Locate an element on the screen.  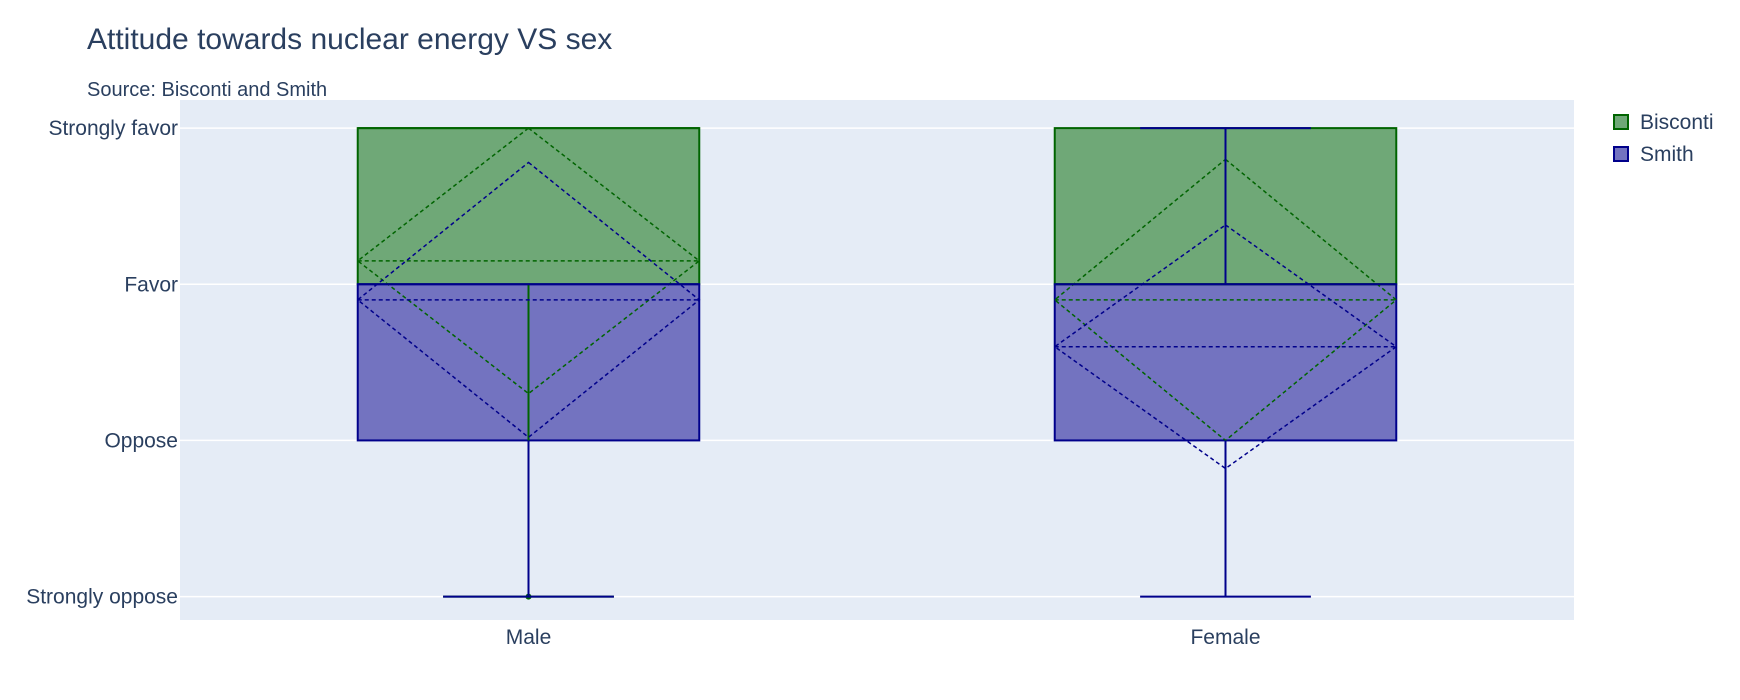
x-tick-label: Male is located at coordinates (529, 637).